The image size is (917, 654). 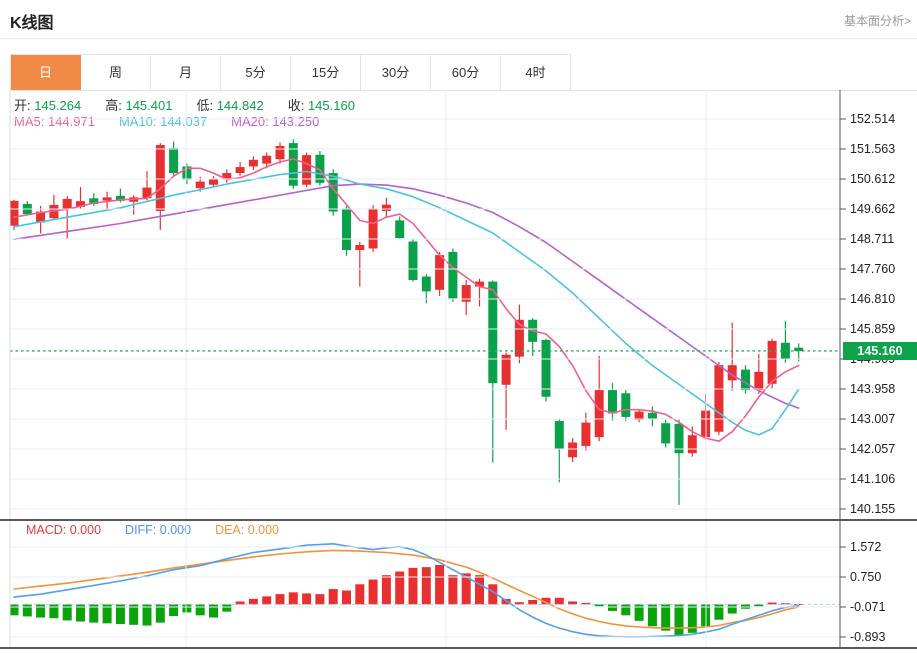 What do you see at coordinates (256, 73) in the screenshot?
I see `tab-5分: 5分` at bounding box center [256, 73].